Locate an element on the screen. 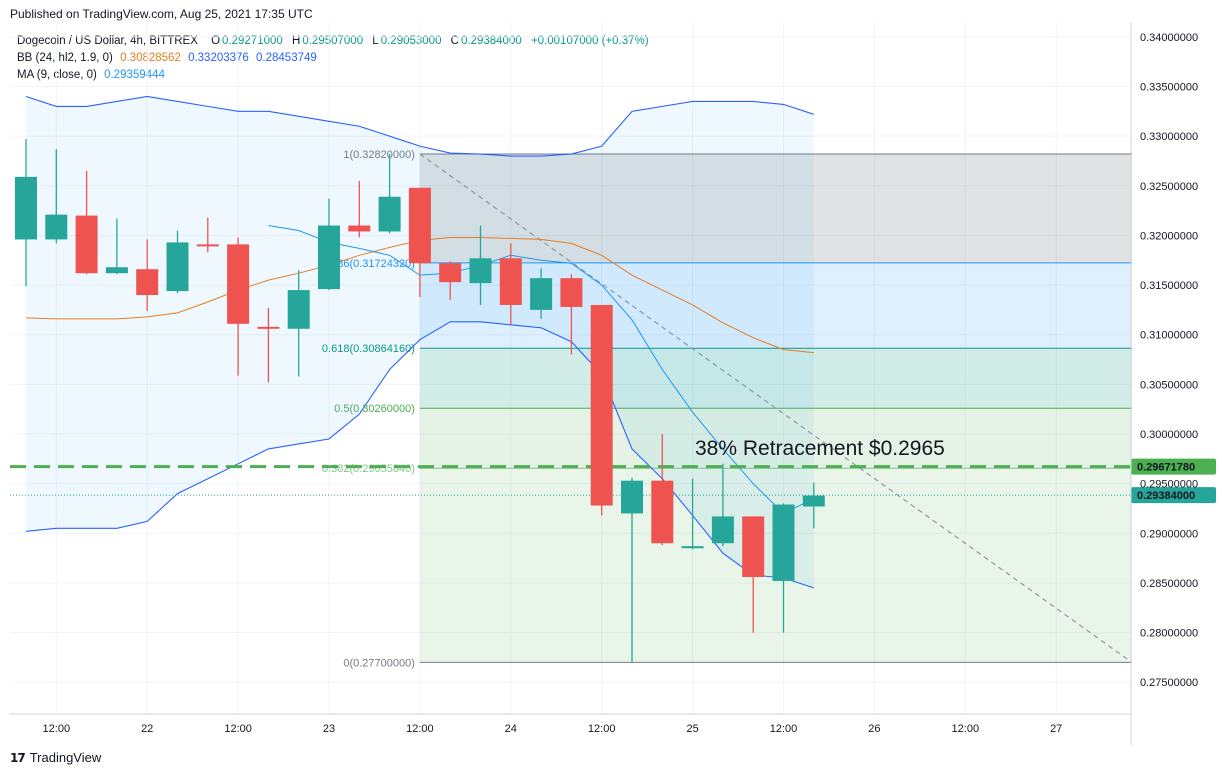 The height and width of the screenshot is (777, 1222). open-value: 0.29271000 is located at coordinates (252, 41).